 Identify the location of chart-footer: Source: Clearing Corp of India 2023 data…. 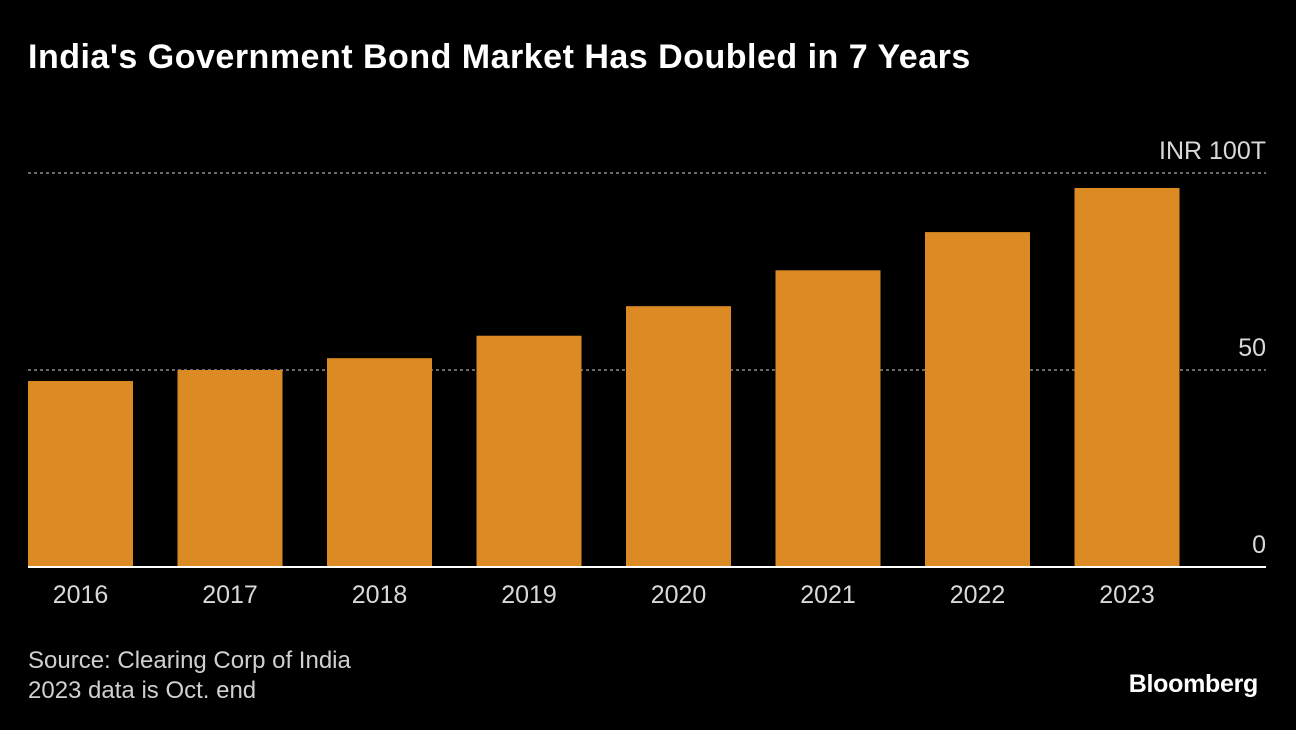
(189, 676).